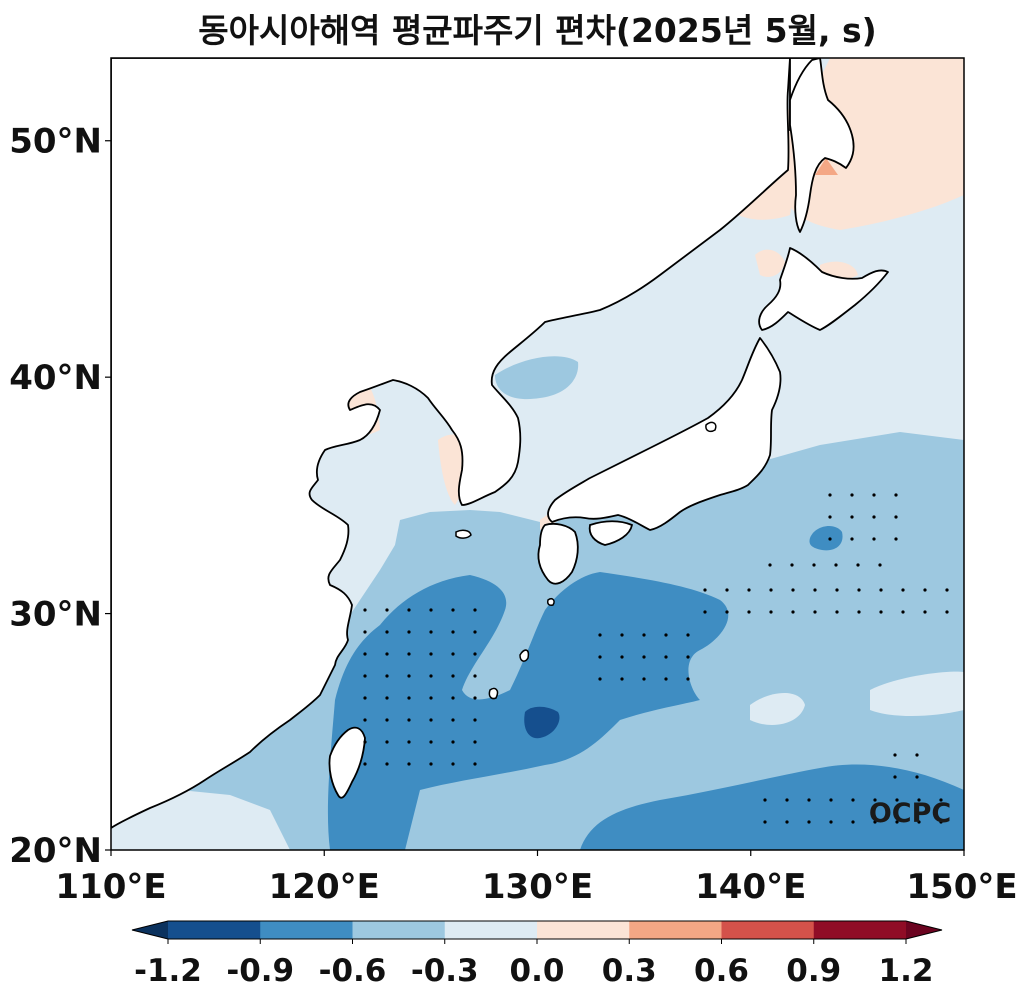  I want to click on colorbar-over-arrow, so click(924, 930).